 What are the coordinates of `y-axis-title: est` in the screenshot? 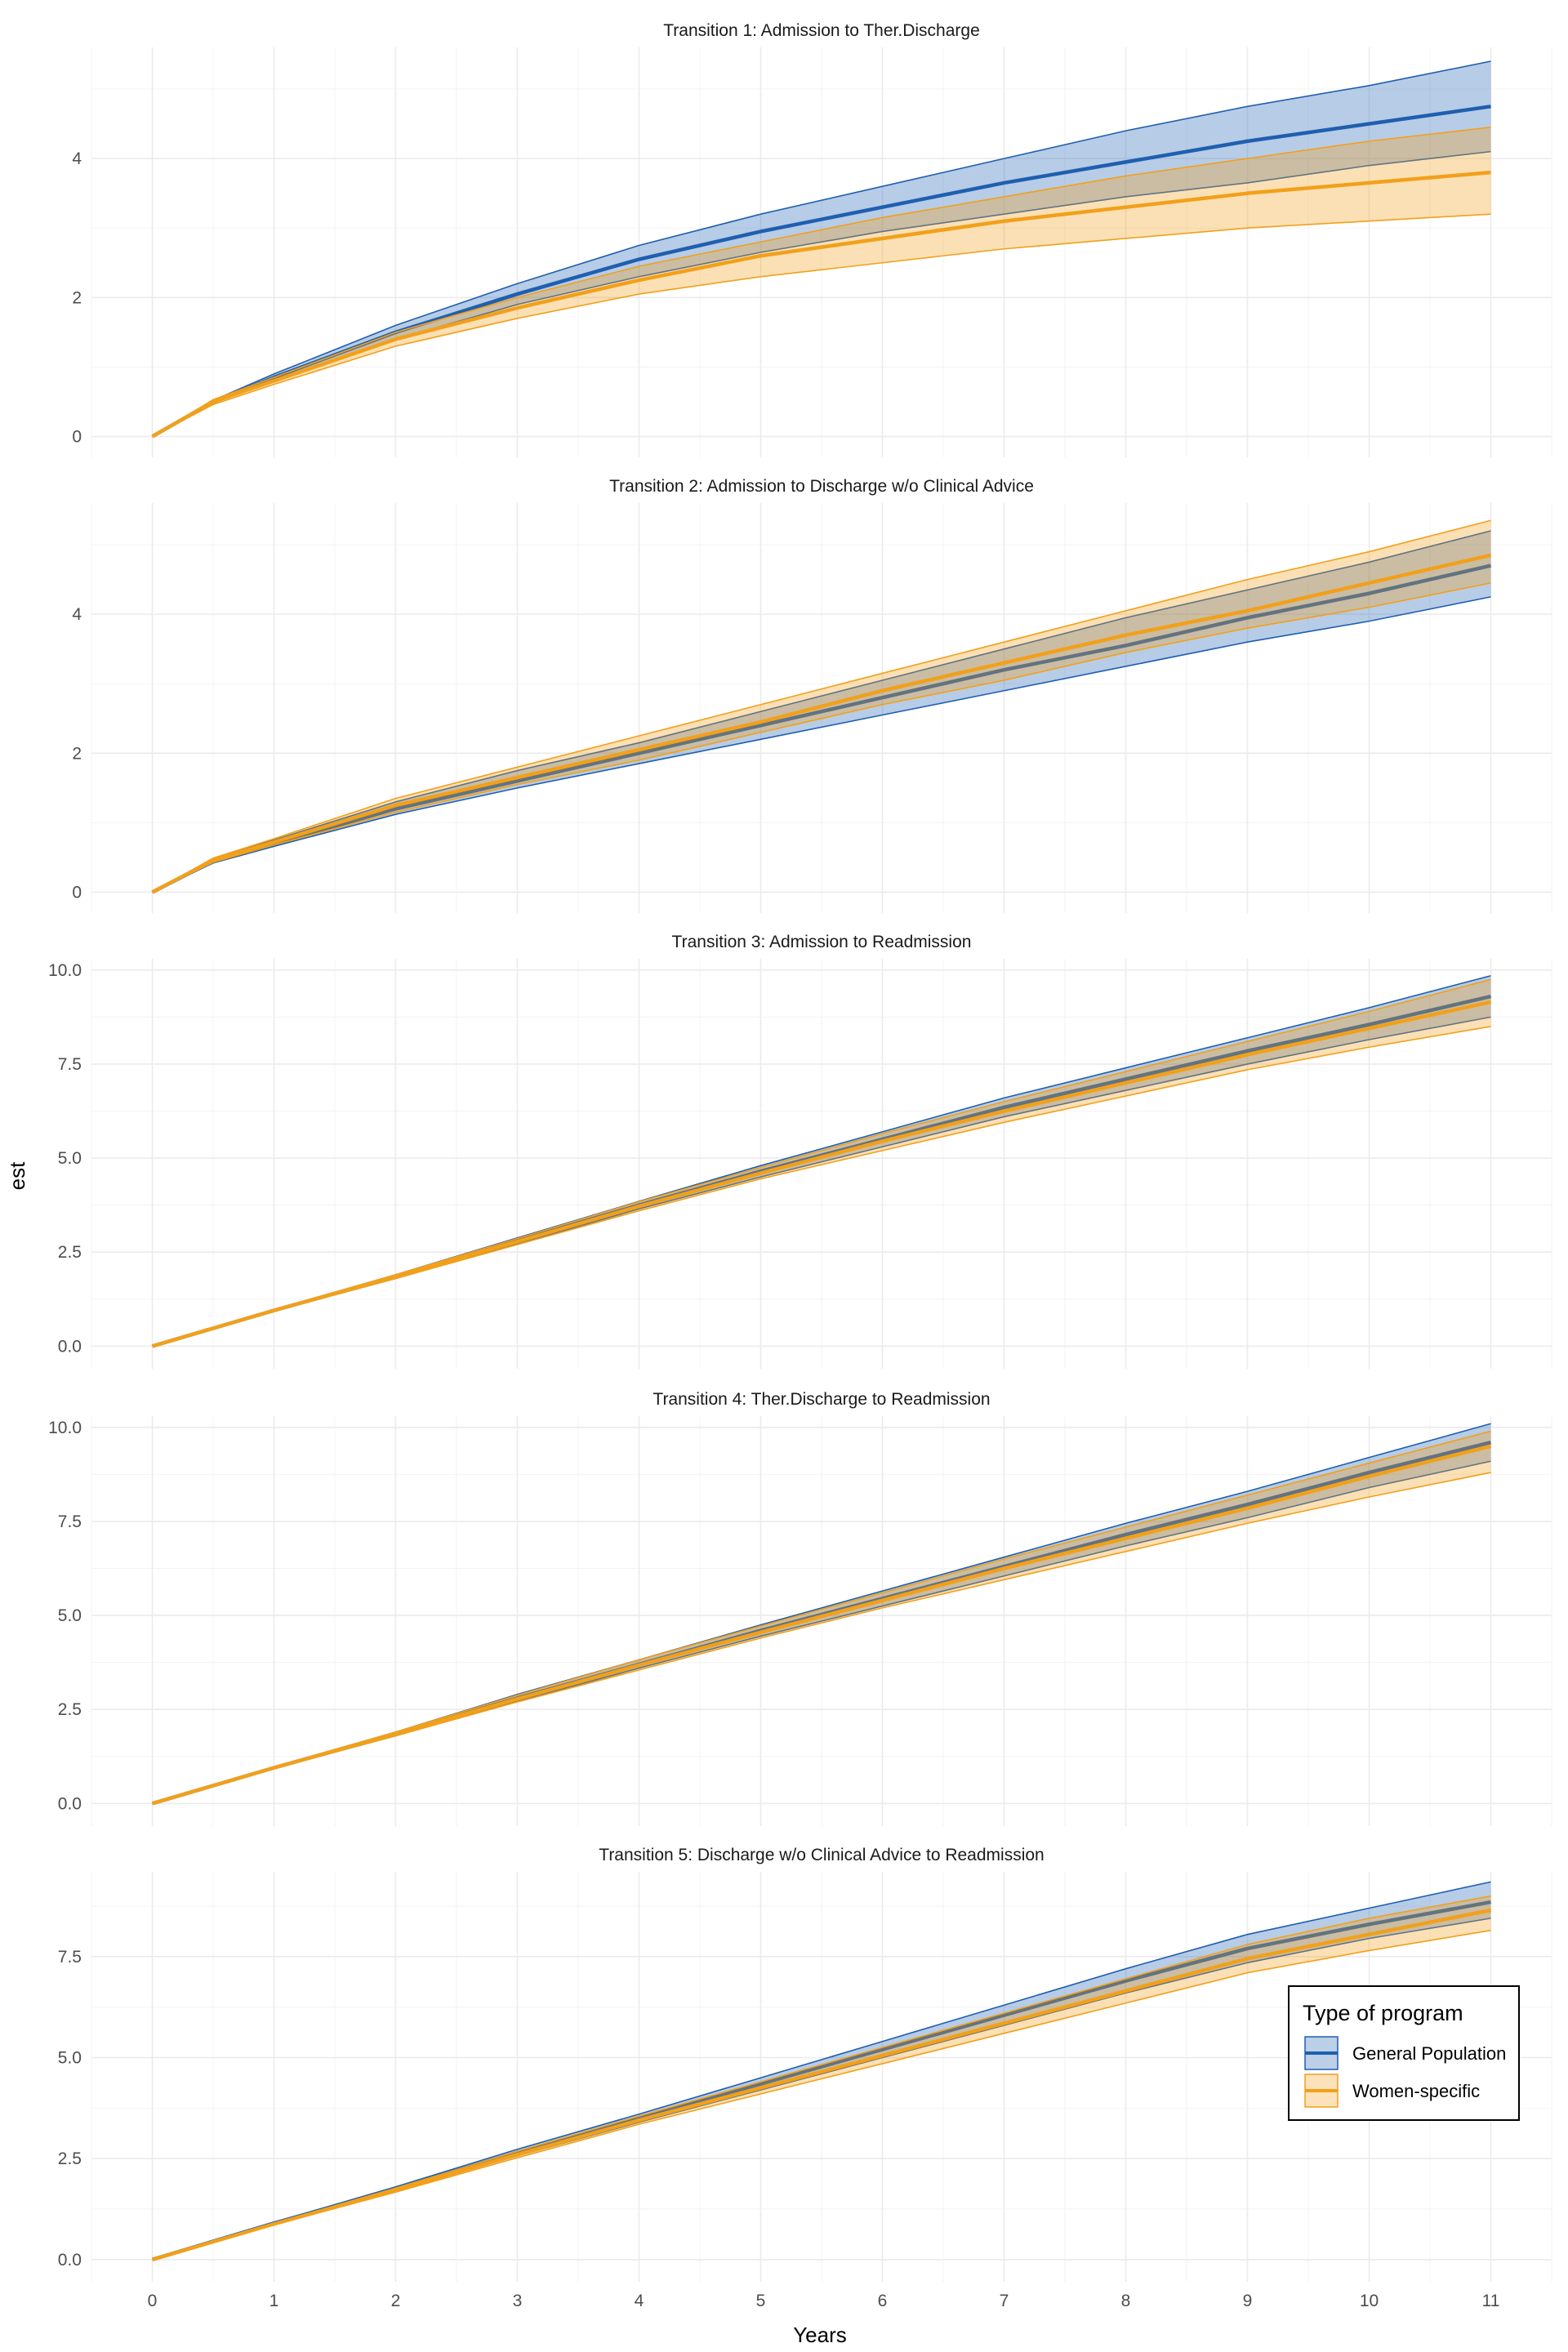 It's located at (17, 1175).